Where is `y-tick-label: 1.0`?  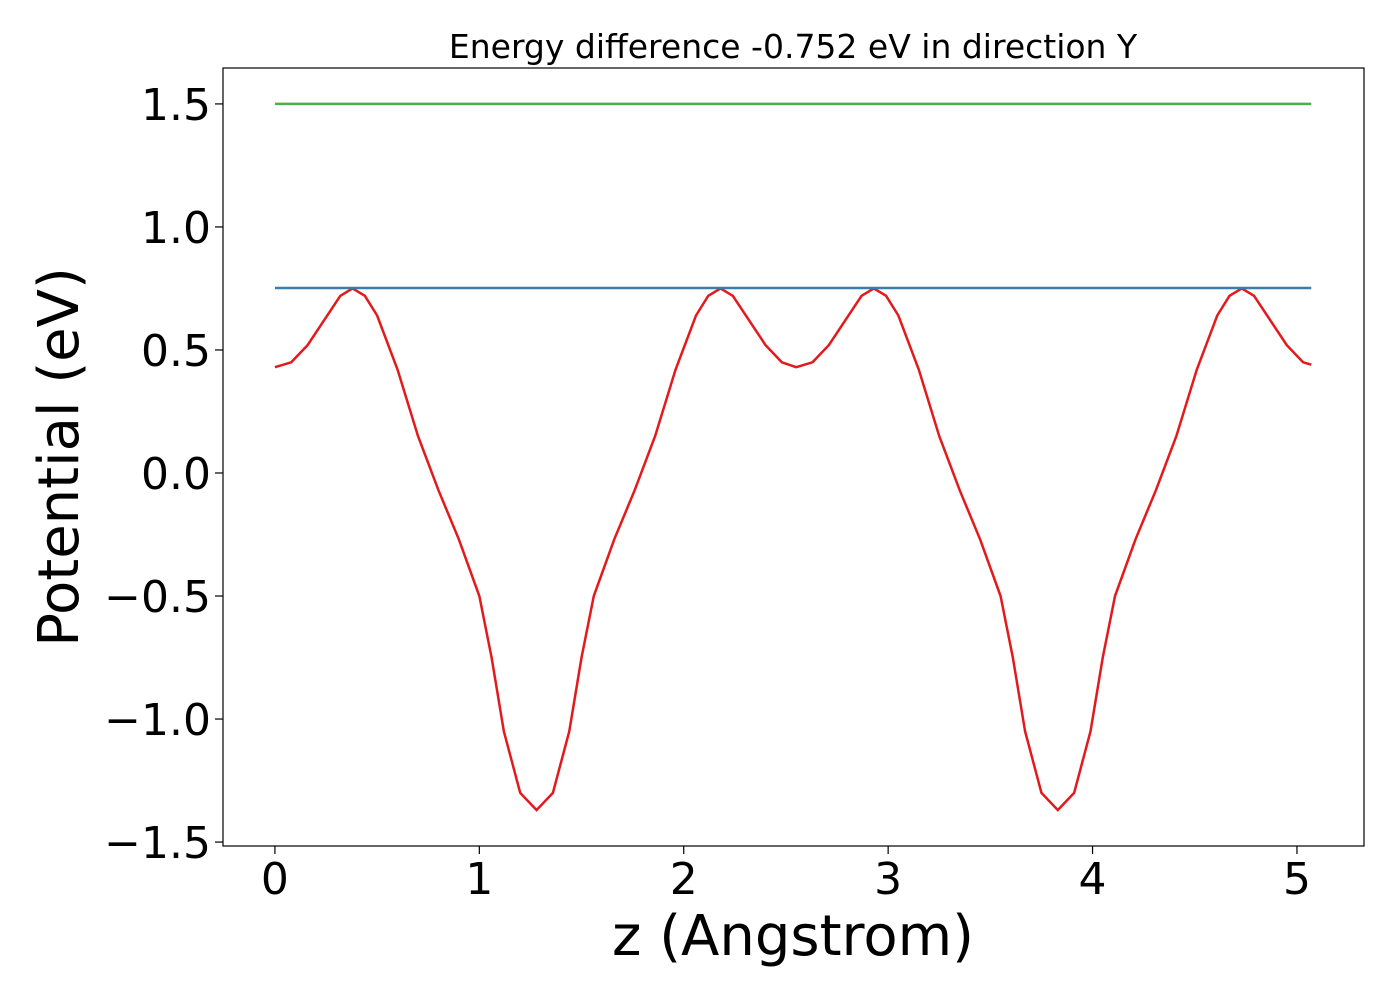
y-tick-label: 1.0 is located at coordinates (176, 228).